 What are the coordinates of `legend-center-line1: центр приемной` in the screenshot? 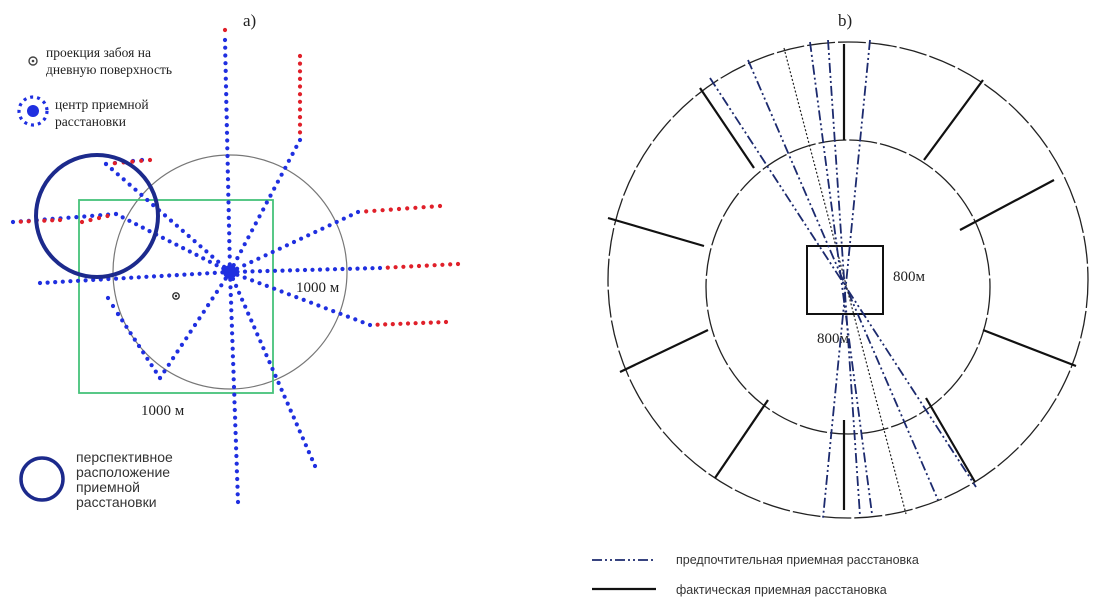 It's located at (102, 104).